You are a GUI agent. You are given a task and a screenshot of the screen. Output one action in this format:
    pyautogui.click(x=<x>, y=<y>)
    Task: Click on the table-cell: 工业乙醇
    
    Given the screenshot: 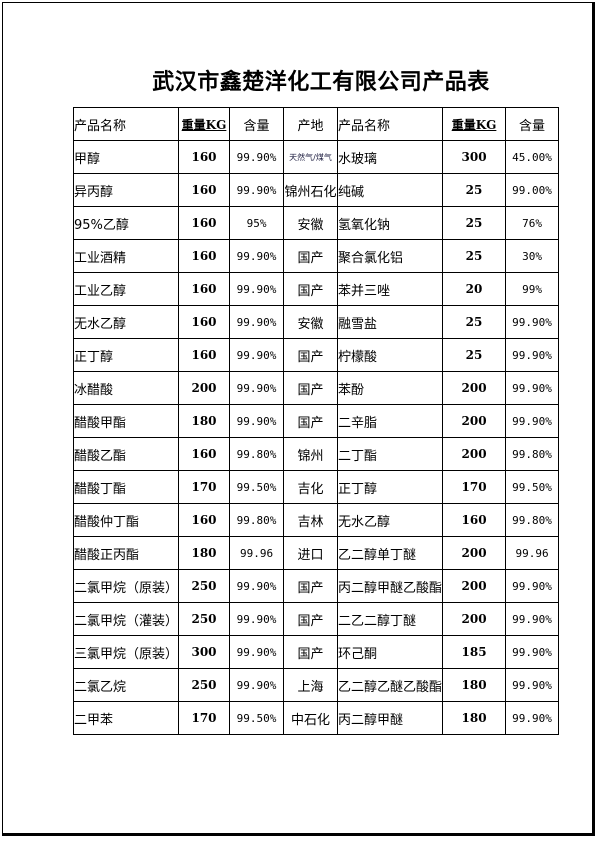 What is the action you would take?
    pyautogui.click(x=126, y=289)
    